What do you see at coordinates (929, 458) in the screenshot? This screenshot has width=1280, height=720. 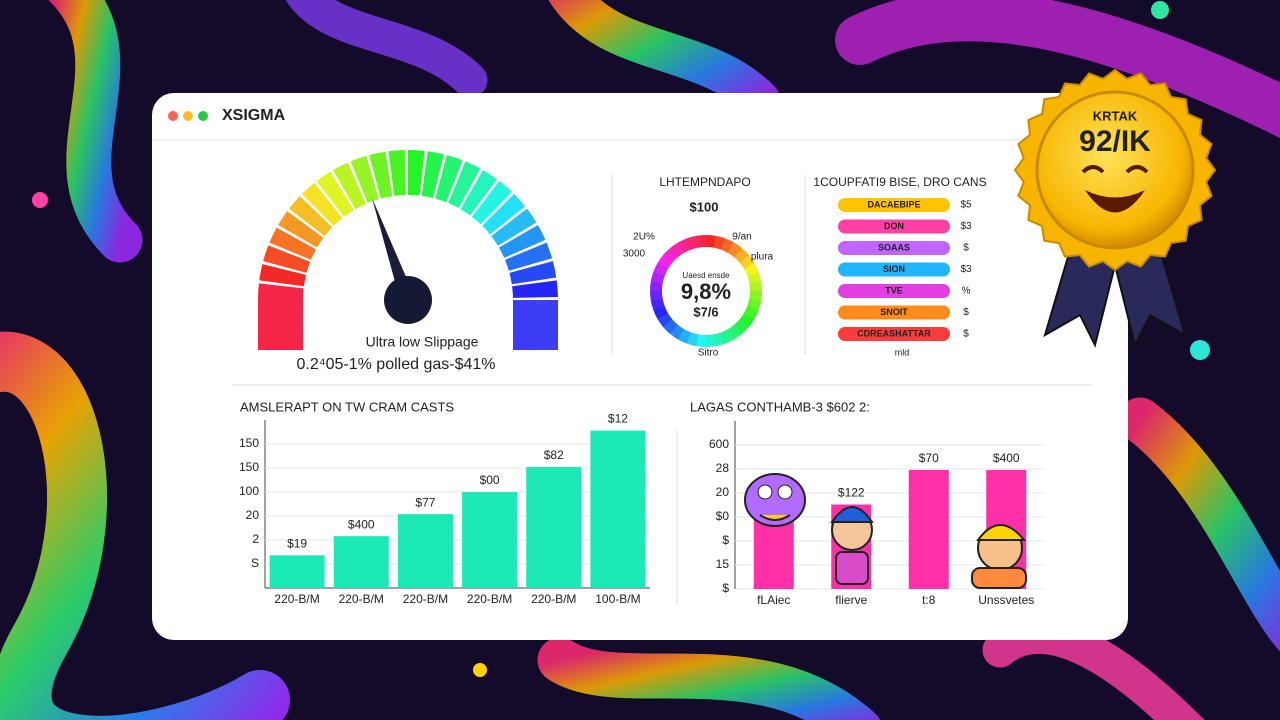 I see `value-label: $70` at bounding box center [929, 458].